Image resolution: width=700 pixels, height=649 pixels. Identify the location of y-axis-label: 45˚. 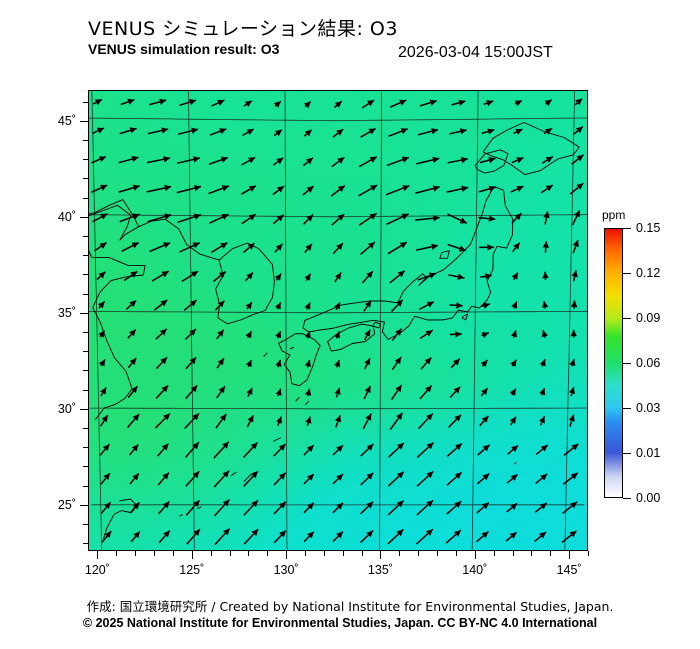
(66, 120).